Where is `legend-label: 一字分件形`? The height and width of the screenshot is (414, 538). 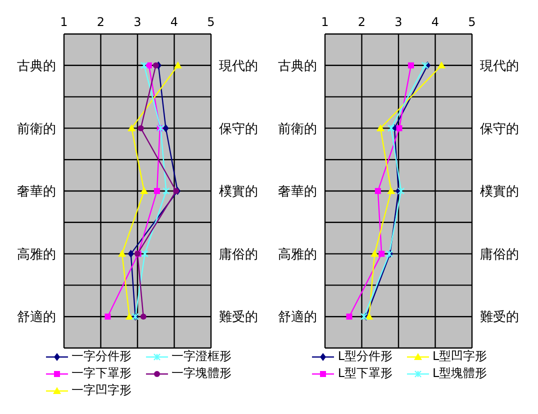 legend-label: 一字分件形 is located at coordinates (102, 356).